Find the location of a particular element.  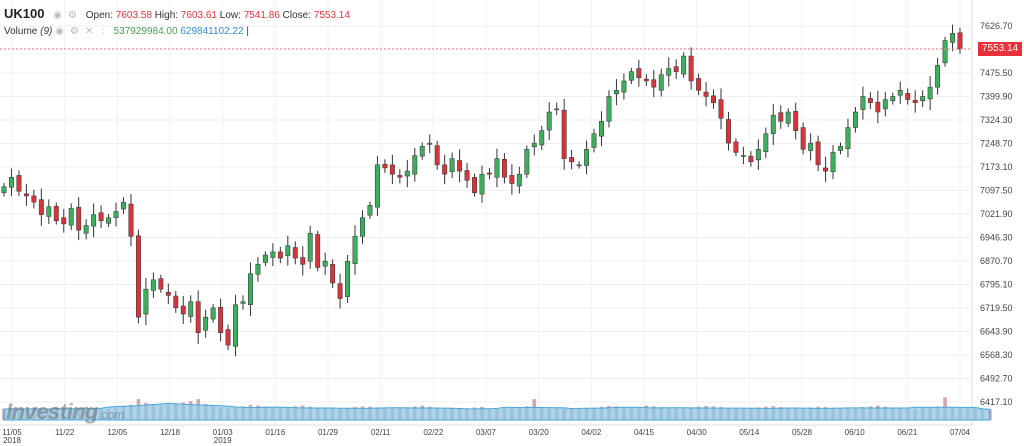

x-tick-label: 03/20 is located at coordinates (539, 432).